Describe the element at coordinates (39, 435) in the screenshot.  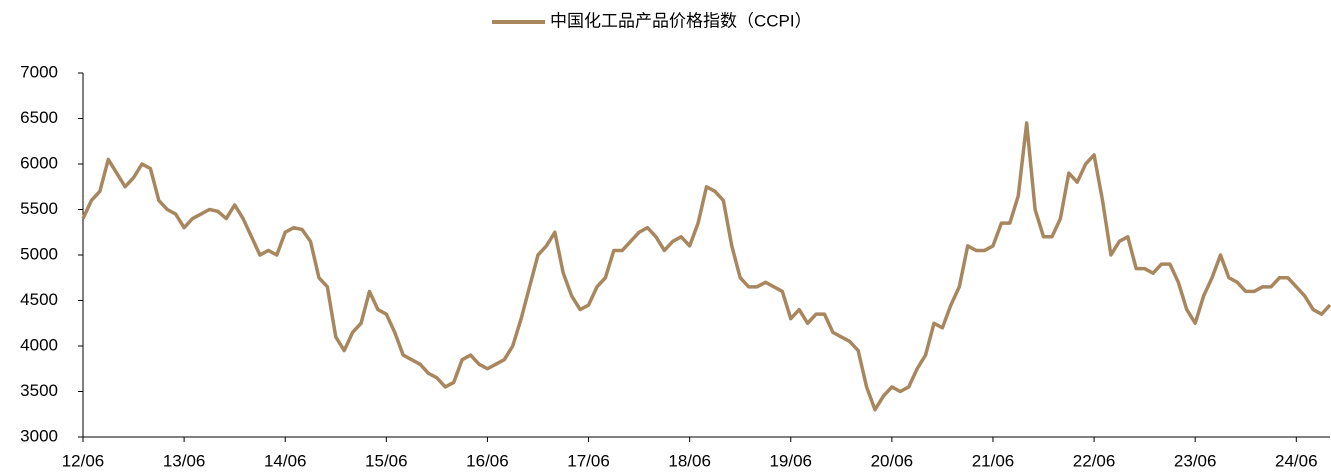
I see `y-tick-label: 3000` at that location.